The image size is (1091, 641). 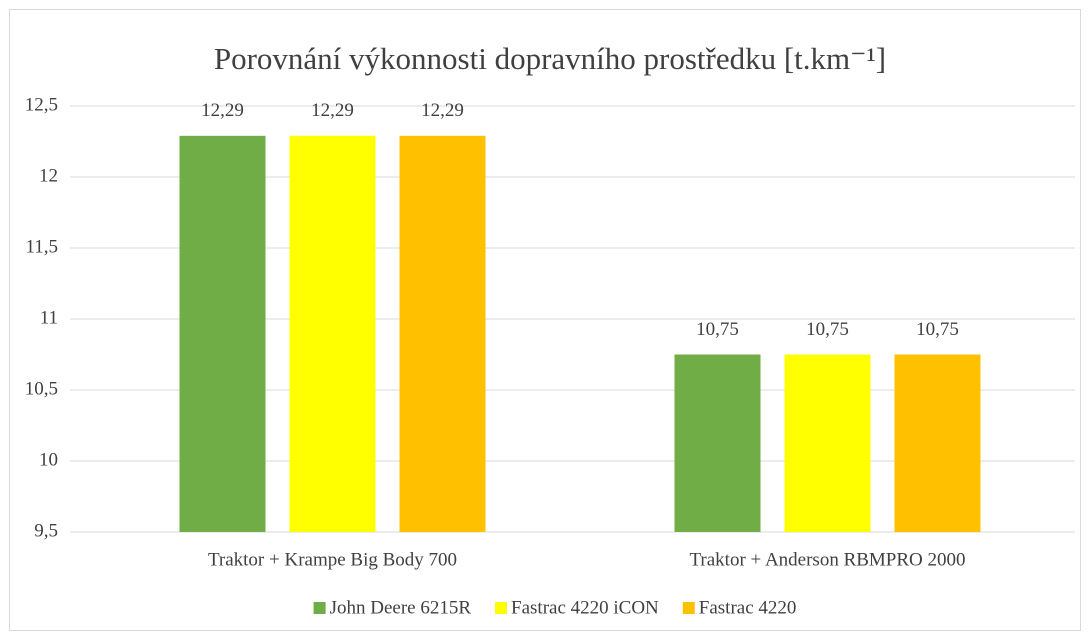 What do you see at coordinates (748, 607) in the screenshot?
I see `legend-label: Fastrac 4220` at bounding box center [748, 607].